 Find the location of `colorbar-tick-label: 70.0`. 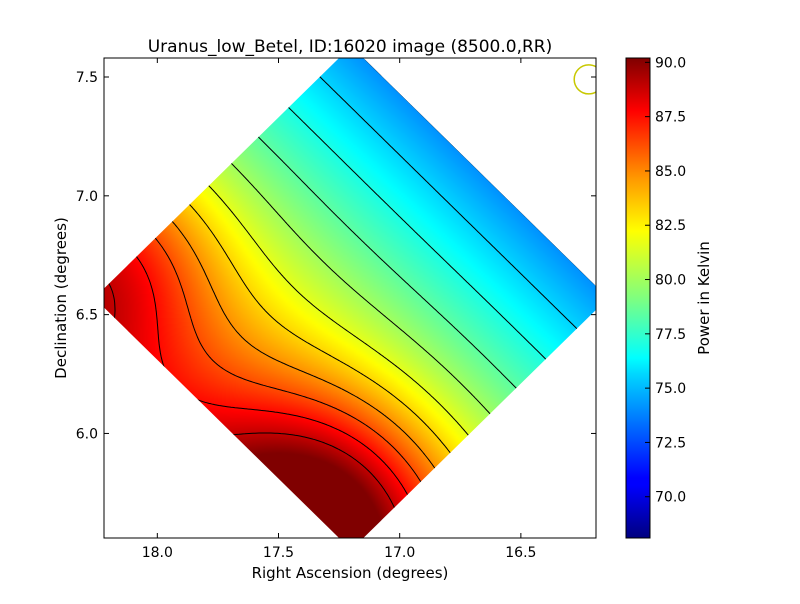

colorbar-tick-label: 70.0 is located at coordinates (670, 498).